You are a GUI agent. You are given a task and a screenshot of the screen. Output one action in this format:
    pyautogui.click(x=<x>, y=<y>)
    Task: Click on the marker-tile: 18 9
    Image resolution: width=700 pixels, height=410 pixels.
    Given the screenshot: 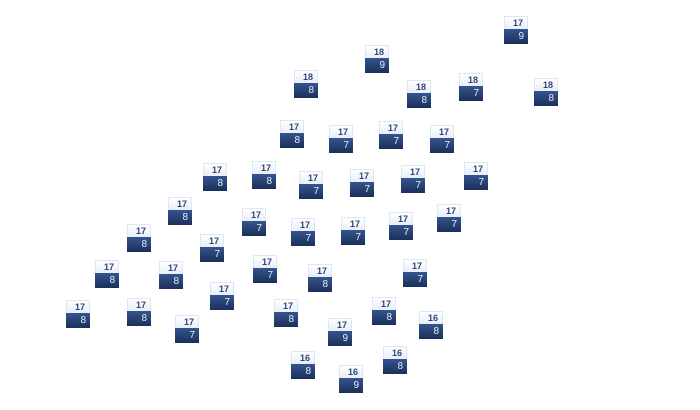 What is the action you would take?
    pyautogui.click(x=377, y=59)
    